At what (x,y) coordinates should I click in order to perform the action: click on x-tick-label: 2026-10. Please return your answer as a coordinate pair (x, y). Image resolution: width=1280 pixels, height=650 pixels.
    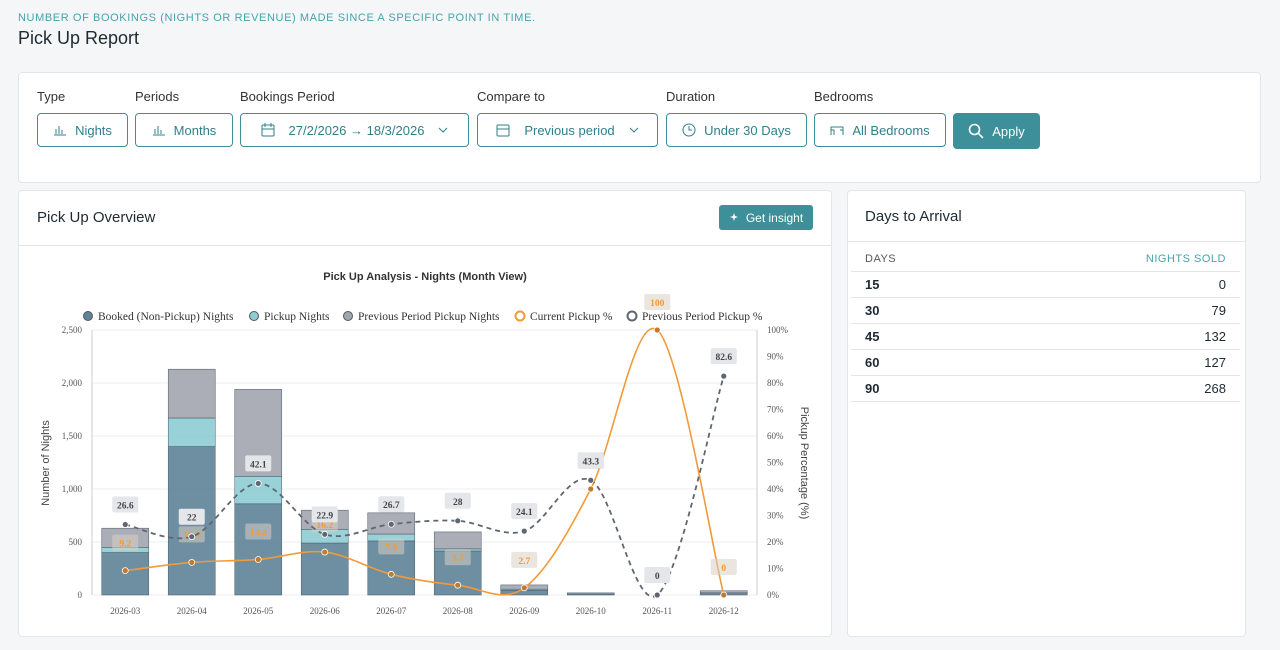
    Looking at the image, I should click on (591, 611).